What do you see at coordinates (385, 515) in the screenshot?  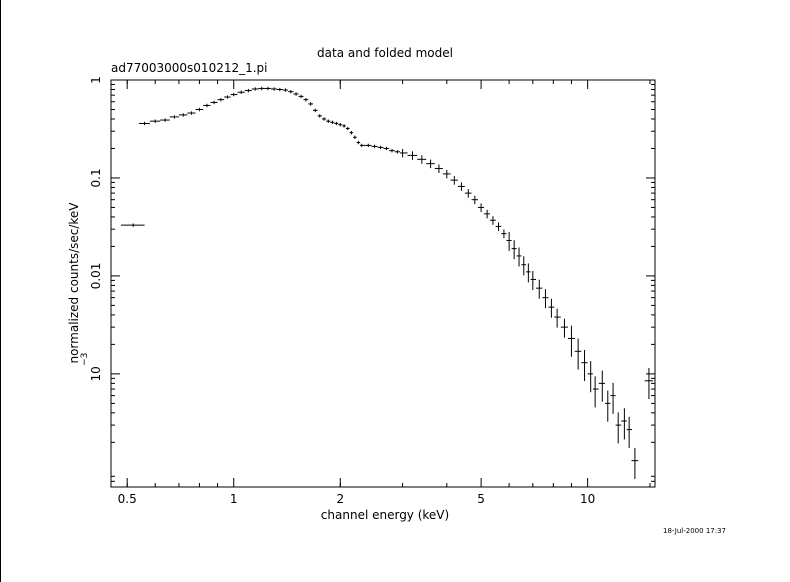 I see `x-axis-label: channel energy (keV)` at bounding box center [385, 515].